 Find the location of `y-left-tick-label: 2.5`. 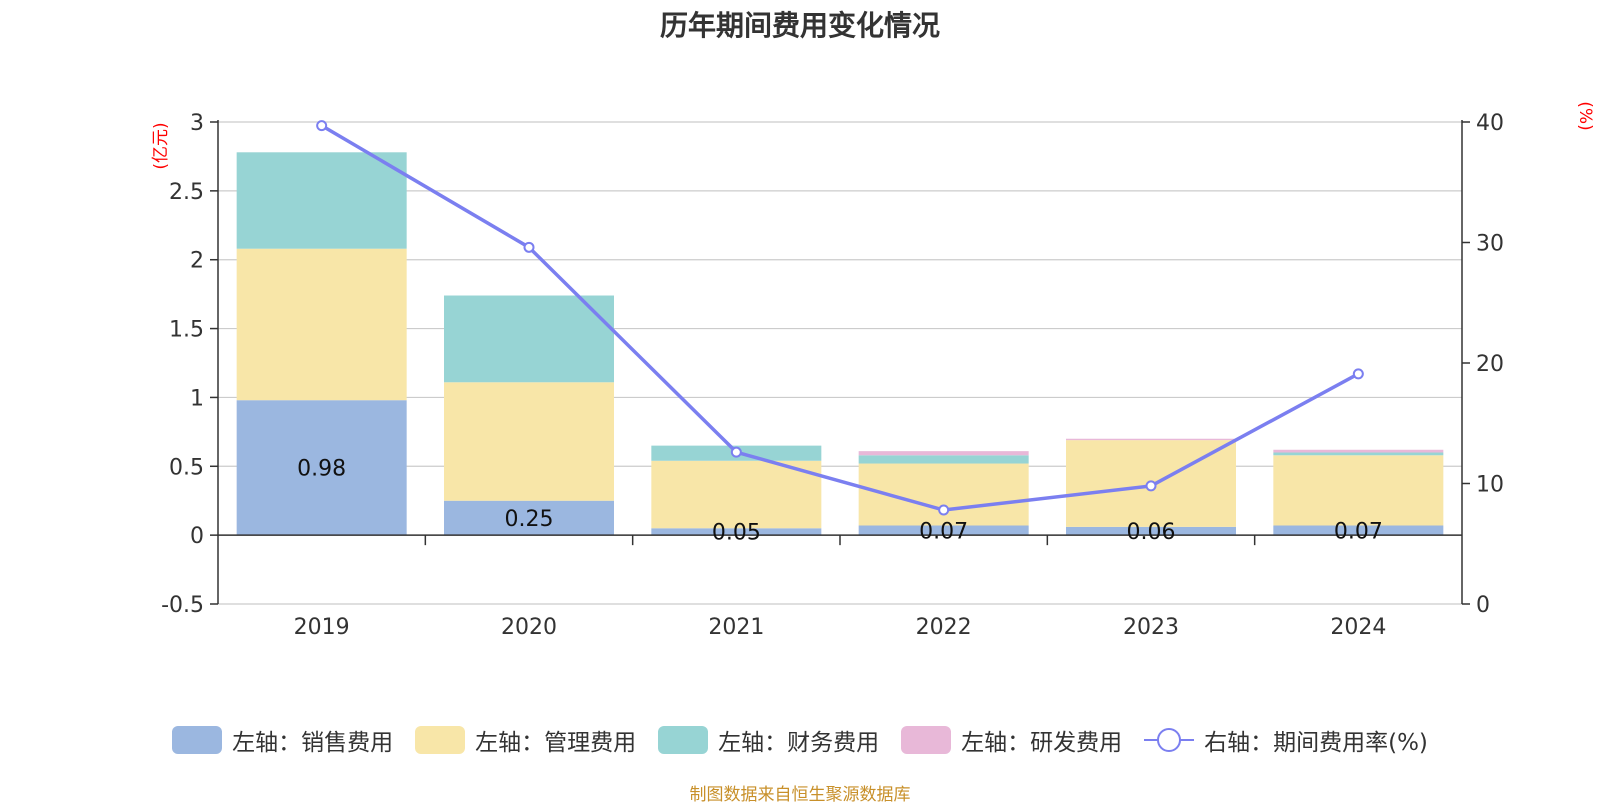

y-left-tick-label: 2.5 is located at coordinates (186, 192).